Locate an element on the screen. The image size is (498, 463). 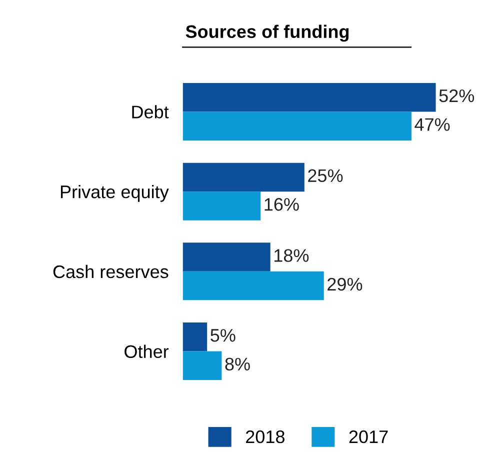
y-tick-label: Debt is located at coordinates (150, 111).